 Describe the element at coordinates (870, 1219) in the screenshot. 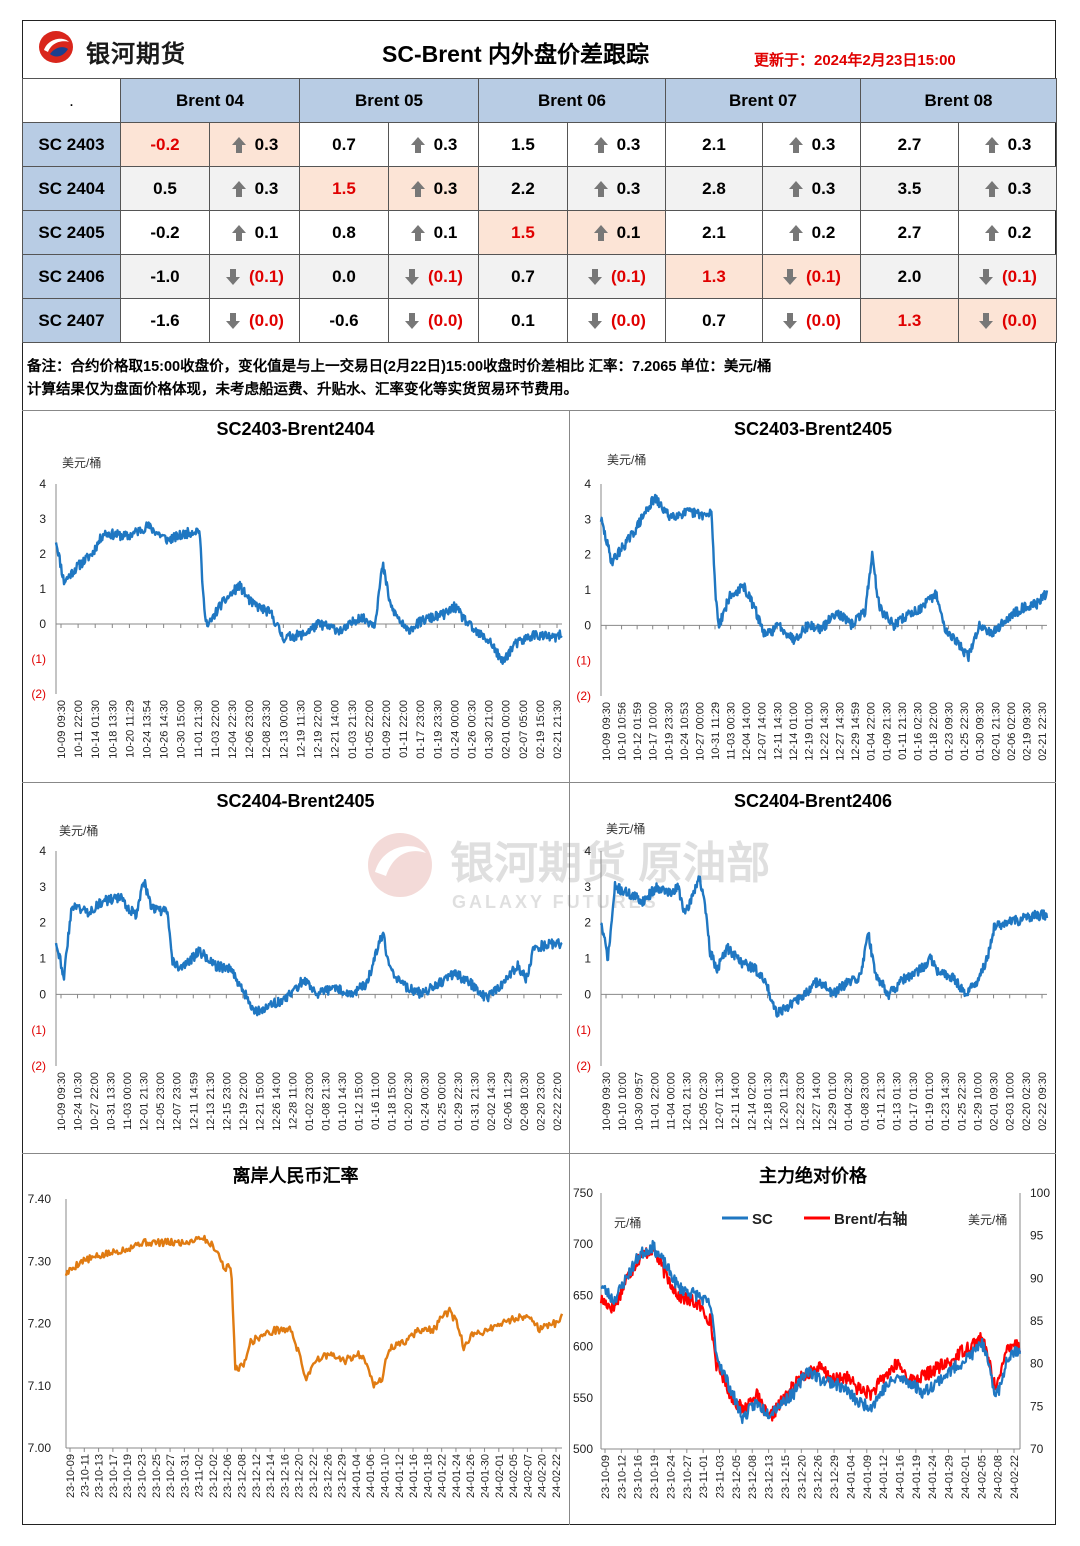

I see `legend-label-brent: Brent/右轴` at that location.